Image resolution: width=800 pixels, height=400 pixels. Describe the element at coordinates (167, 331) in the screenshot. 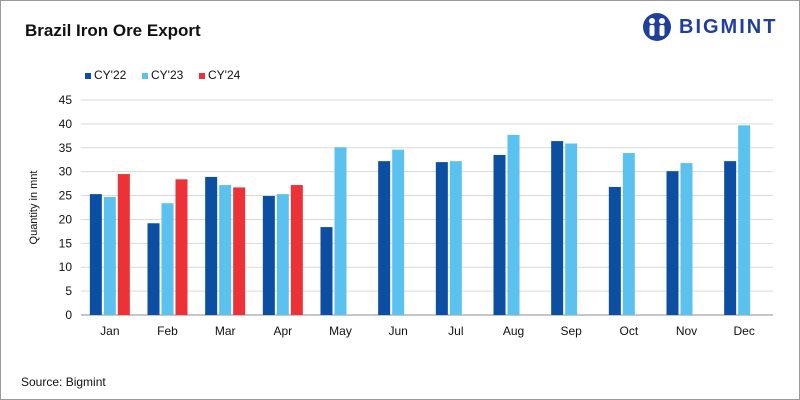

I see `x-tick-label: Feb` at that location.